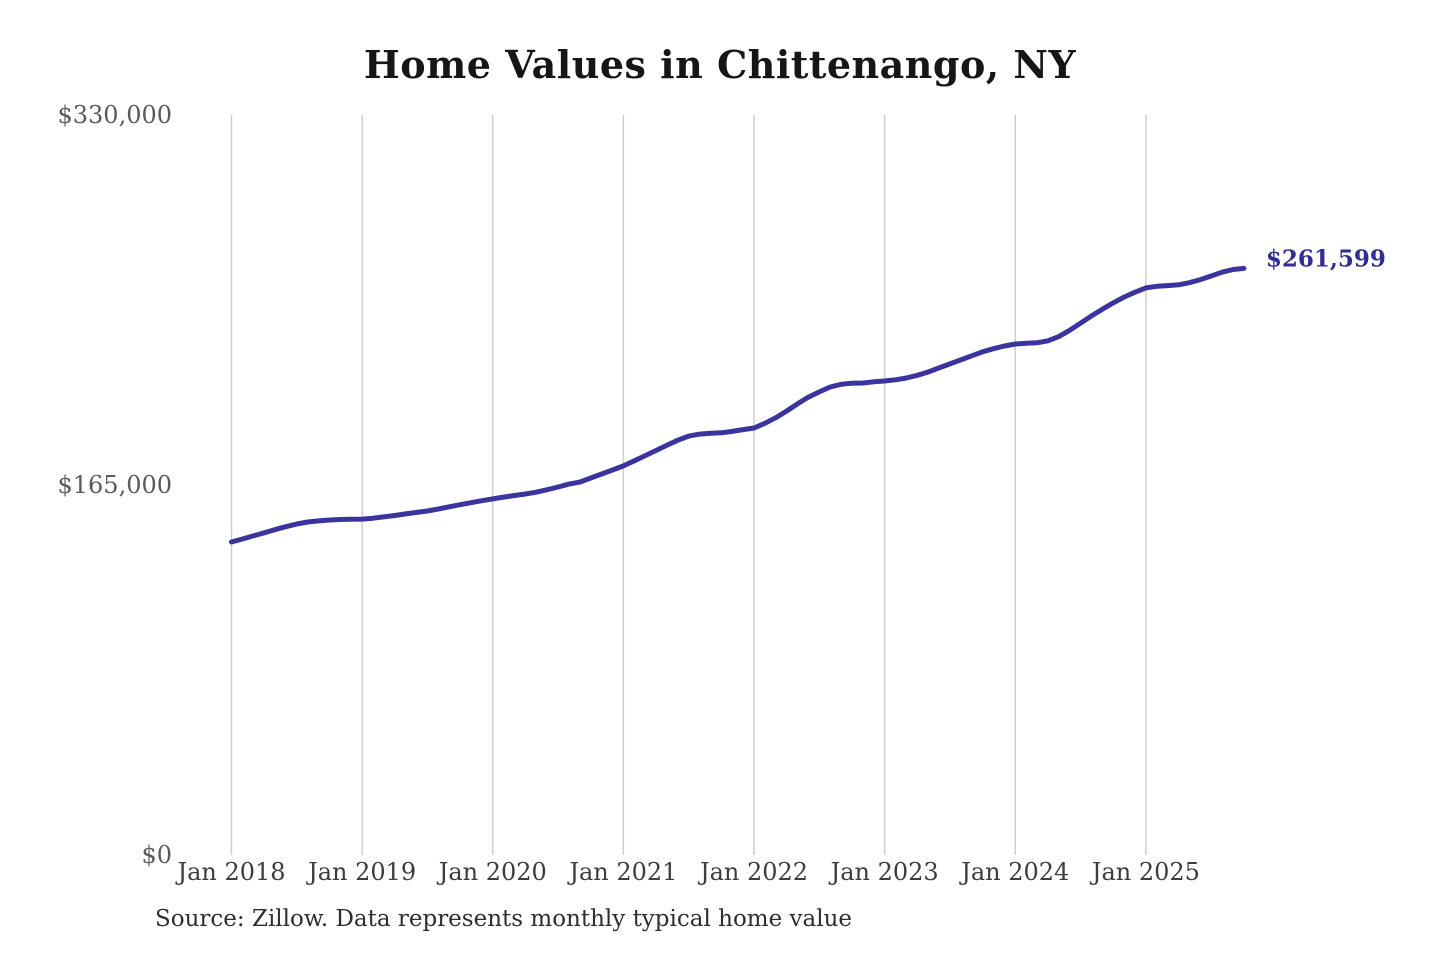  What do you see at coordinates (720, 64) in the screenshot?
I see `chart-title: Home Values in Chittenango, NY` at bounding box center [720, 64].